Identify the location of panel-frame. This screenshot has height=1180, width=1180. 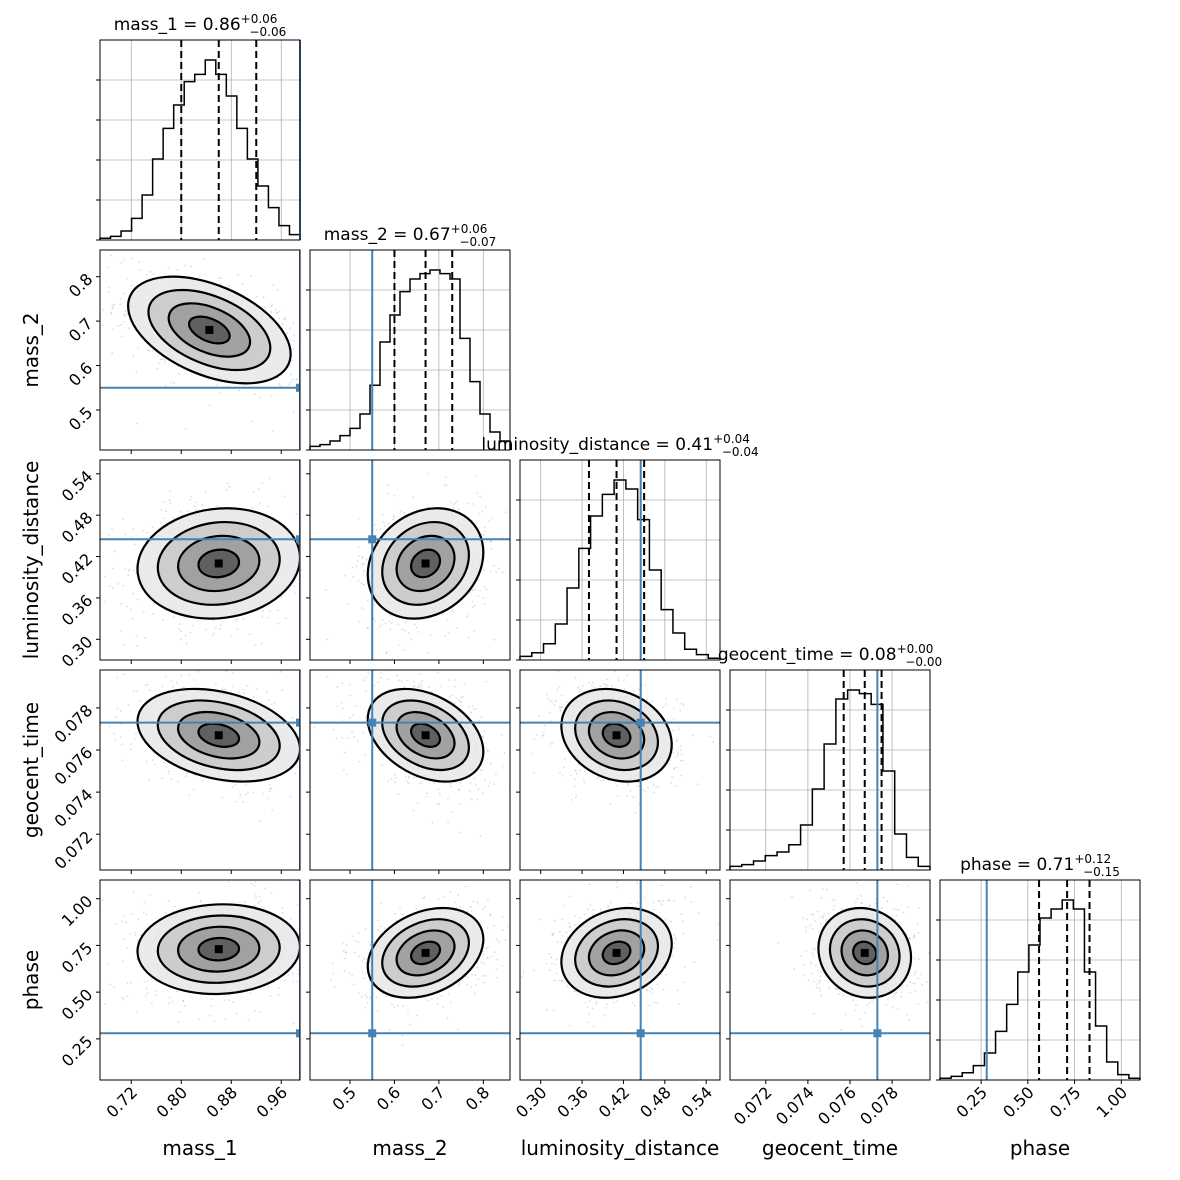
(620, 770).